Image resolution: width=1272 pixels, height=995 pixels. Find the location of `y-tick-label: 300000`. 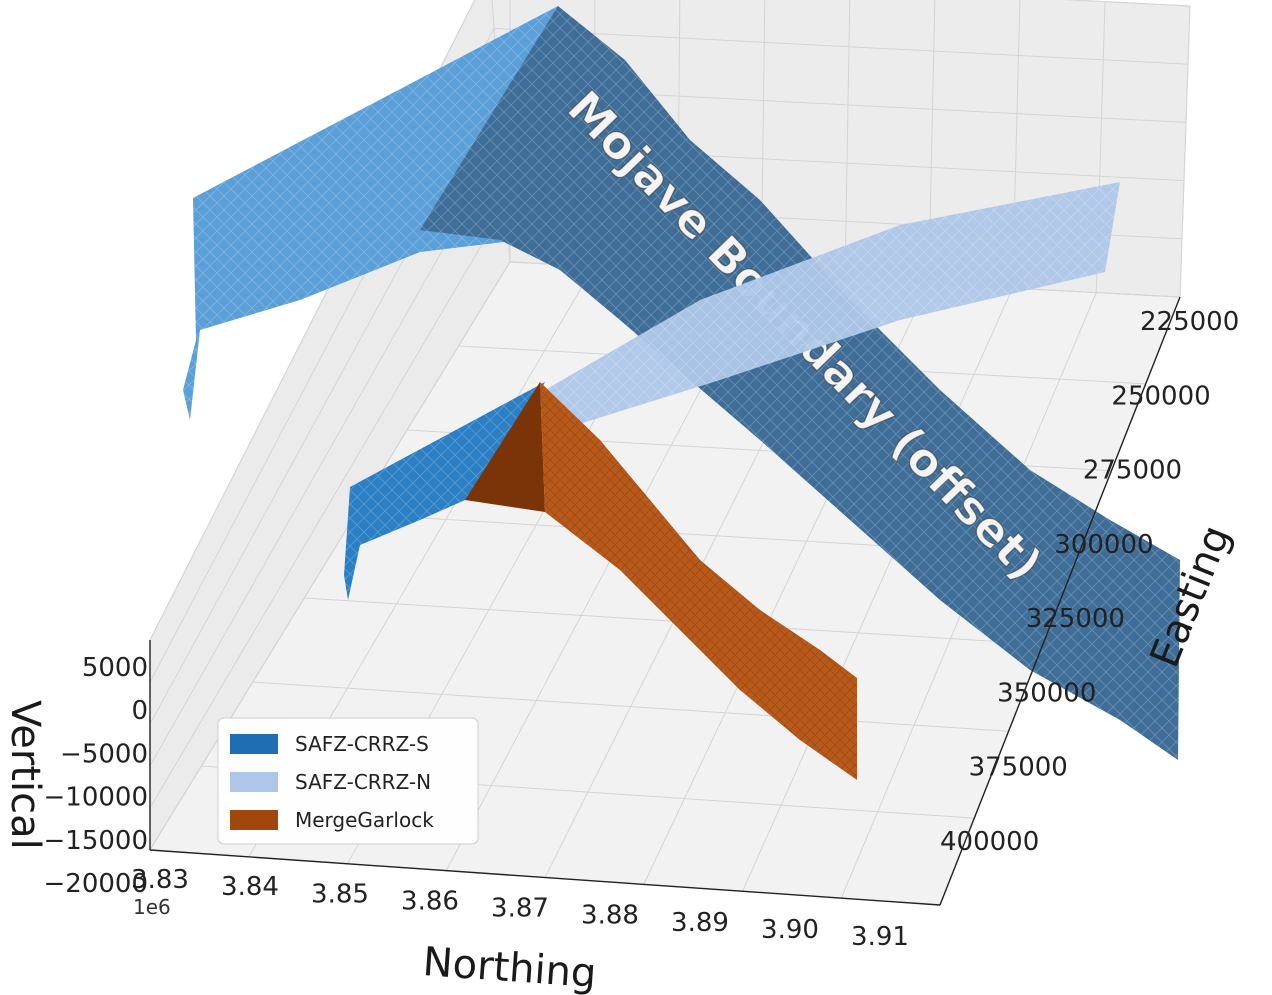

y-tick-label: 300000 is located at coordinates (1103, 545).